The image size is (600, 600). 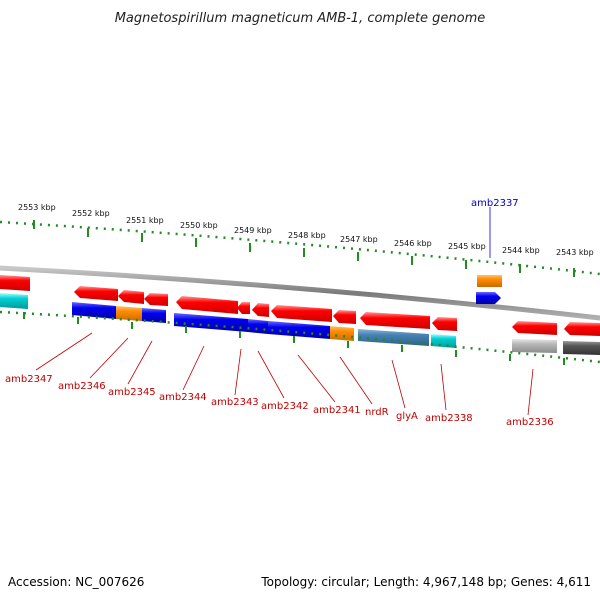 What do you see at coordinates (443, 341) in the screenshot?
I see `gene-amb2338` at bounding box center [443, 341].